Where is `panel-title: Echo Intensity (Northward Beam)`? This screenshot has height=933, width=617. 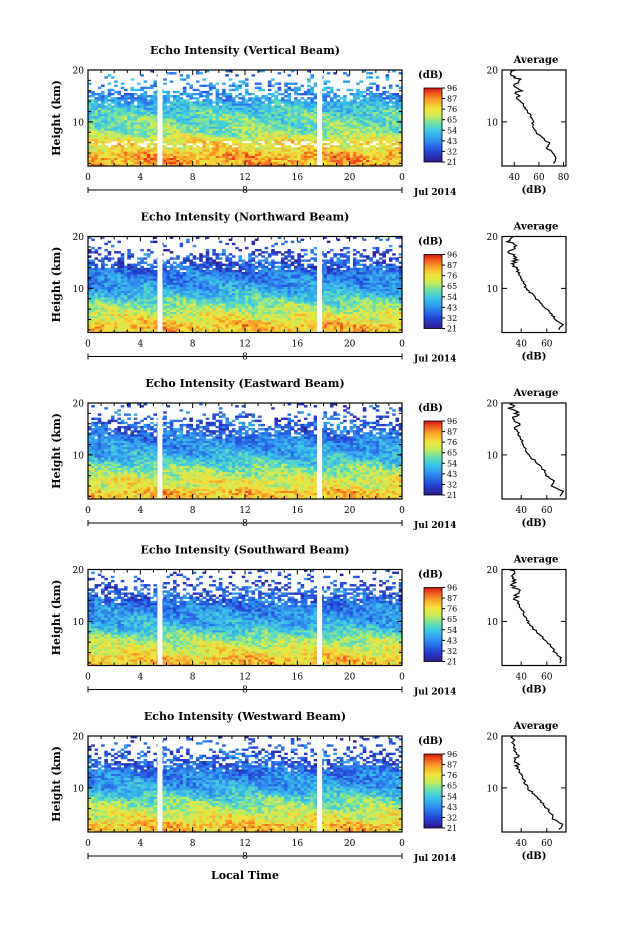
panel-title: Echo Intensity (Northward Beam) is located at coordinates (245, 217).